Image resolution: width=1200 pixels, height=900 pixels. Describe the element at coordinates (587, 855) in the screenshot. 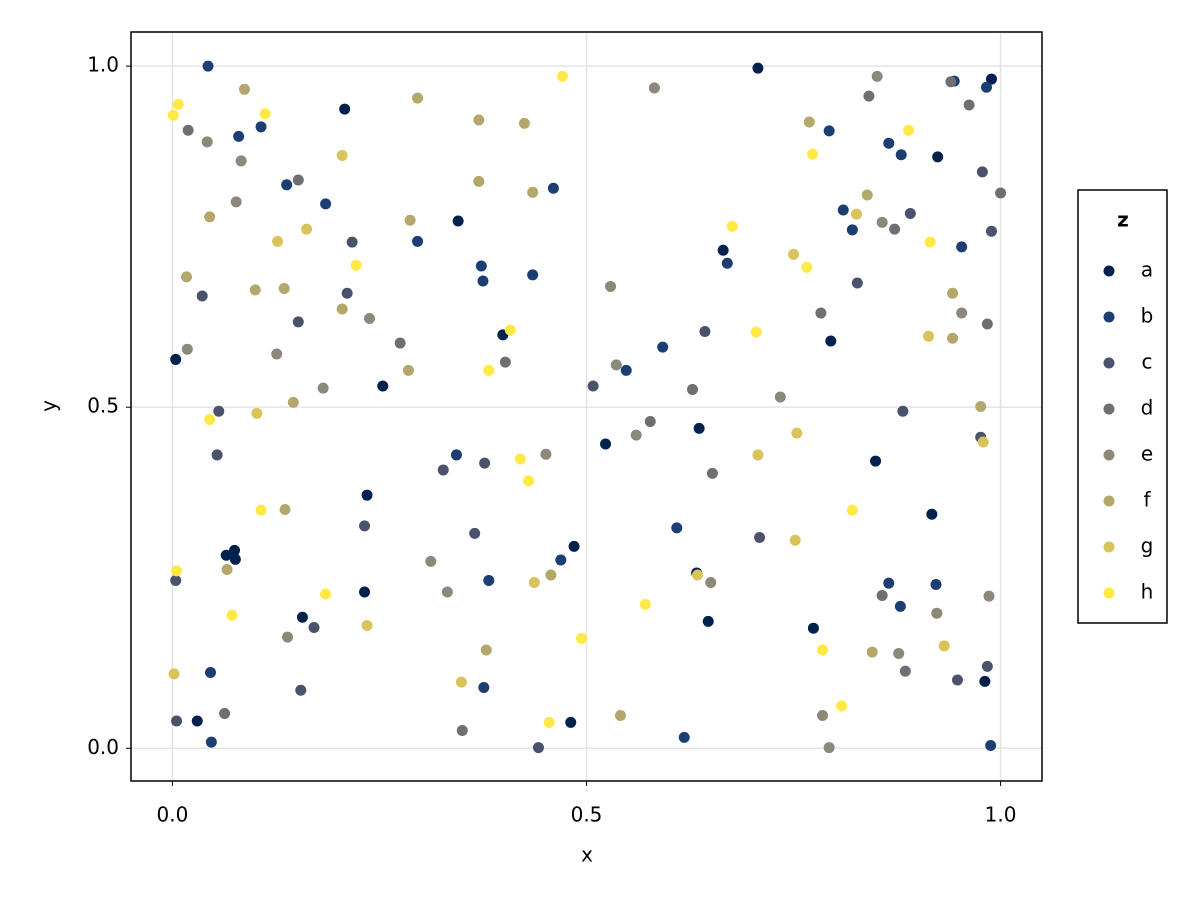

I see `x-axis-title: x` at that location.